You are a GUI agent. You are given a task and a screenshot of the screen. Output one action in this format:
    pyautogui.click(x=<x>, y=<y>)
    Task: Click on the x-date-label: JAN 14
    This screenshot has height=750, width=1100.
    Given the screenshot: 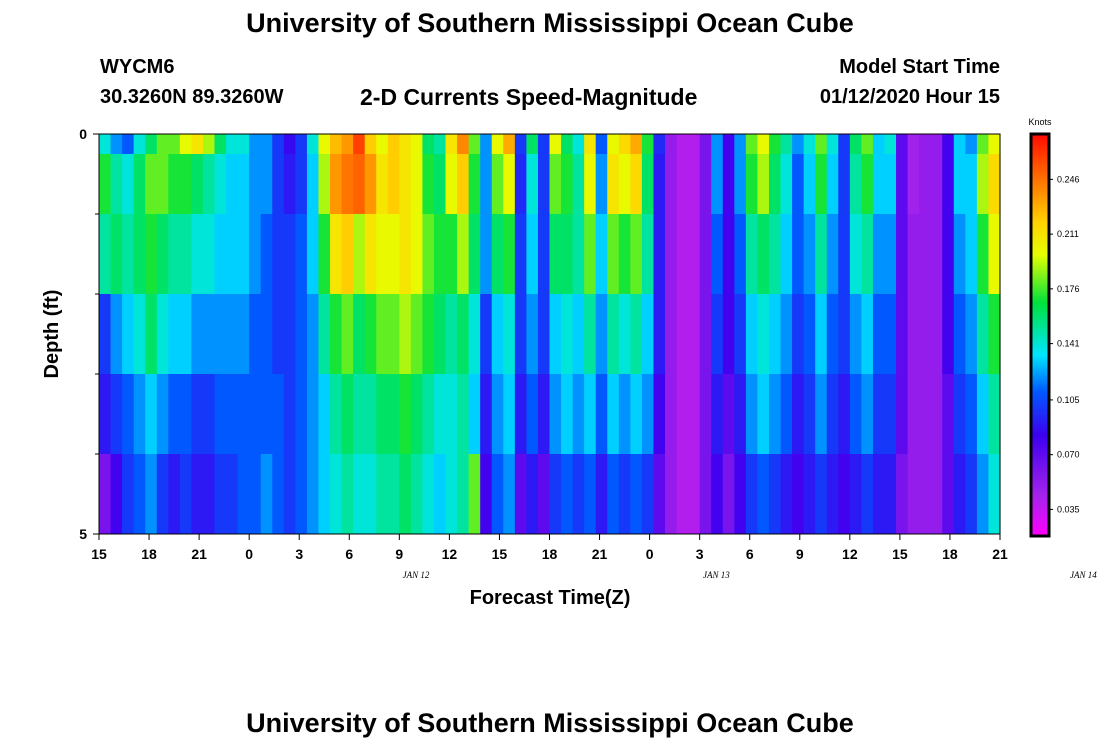 What is the action you would take?
    pyautogui.click(x=1083, y=575)
    